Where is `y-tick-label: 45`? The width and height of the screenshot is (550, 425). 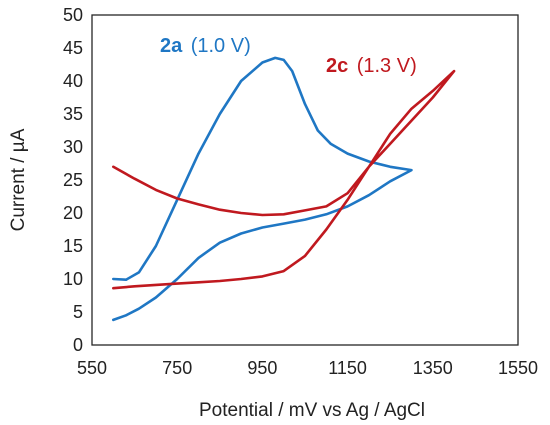
y-tick-label: 45 is located at coordinates (73, 48).